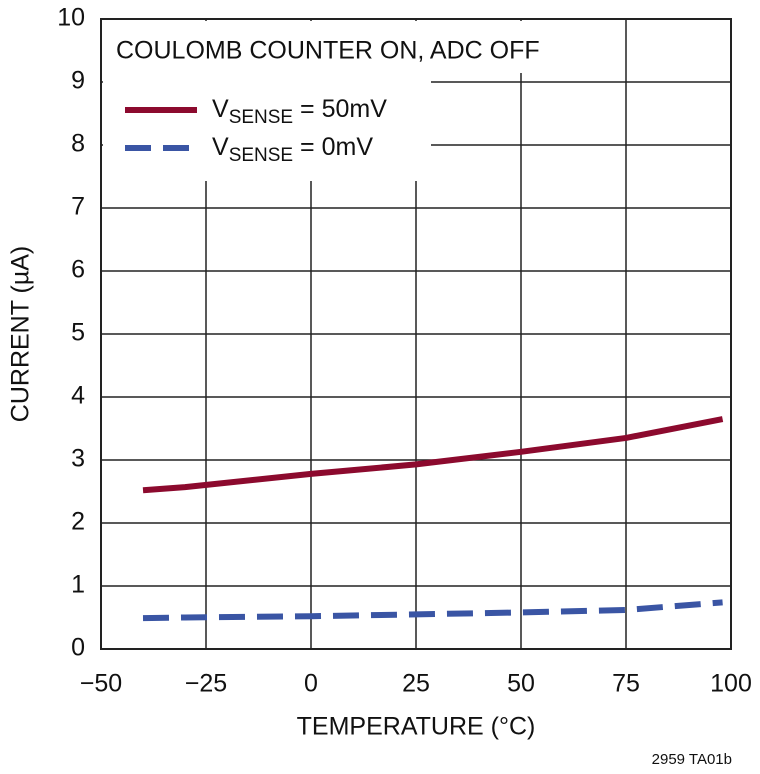 This screenshot has width=760, height=774. What do you see at coordinates (78, 81) in the screenshot?
I see `y-tick-label: 9` at bounding box center [78, 81].